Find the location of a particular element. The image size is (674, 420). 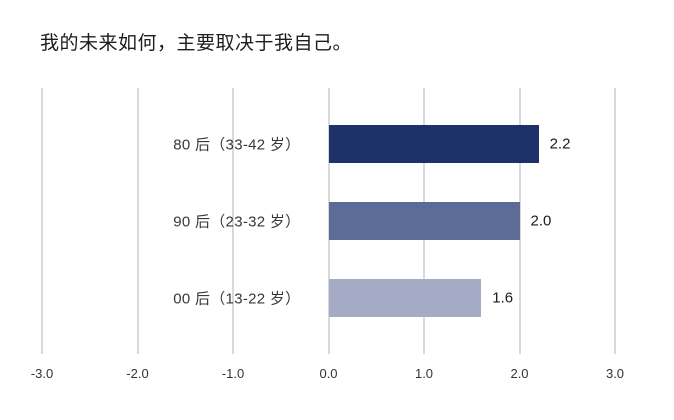

value-label: 2.2 is located at coordinates (560, 144).